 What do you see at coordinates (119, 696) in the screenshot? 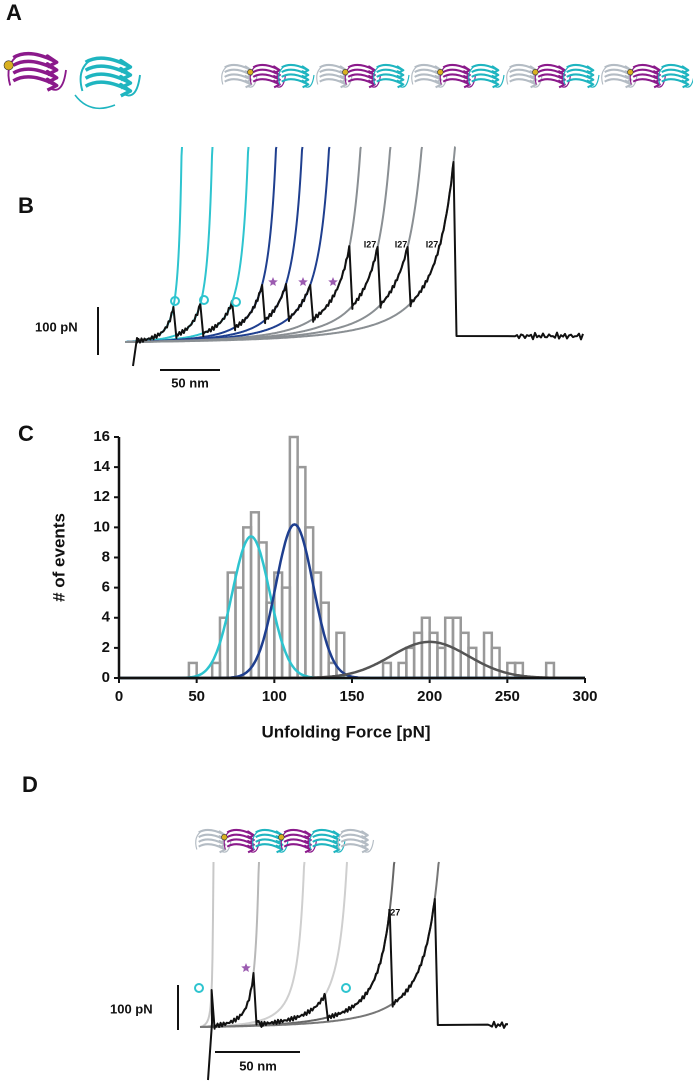
I see `x-tick-label: 0` at bounding box center [119, 696].